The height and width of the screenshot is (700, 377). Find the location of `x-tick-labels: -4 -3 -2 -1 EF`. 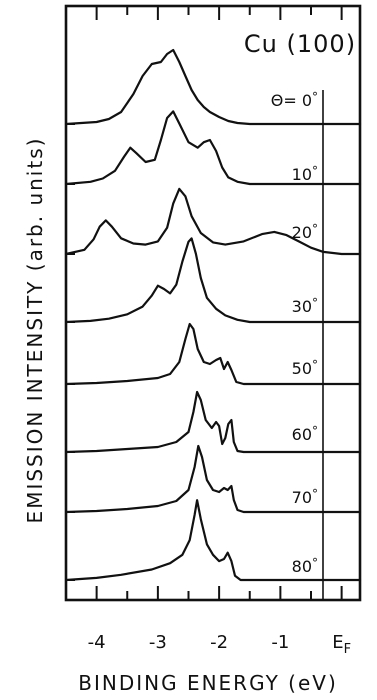

x-tick-labels: -4 -3 -2 -1 EF is located at coordinates (219, 644).